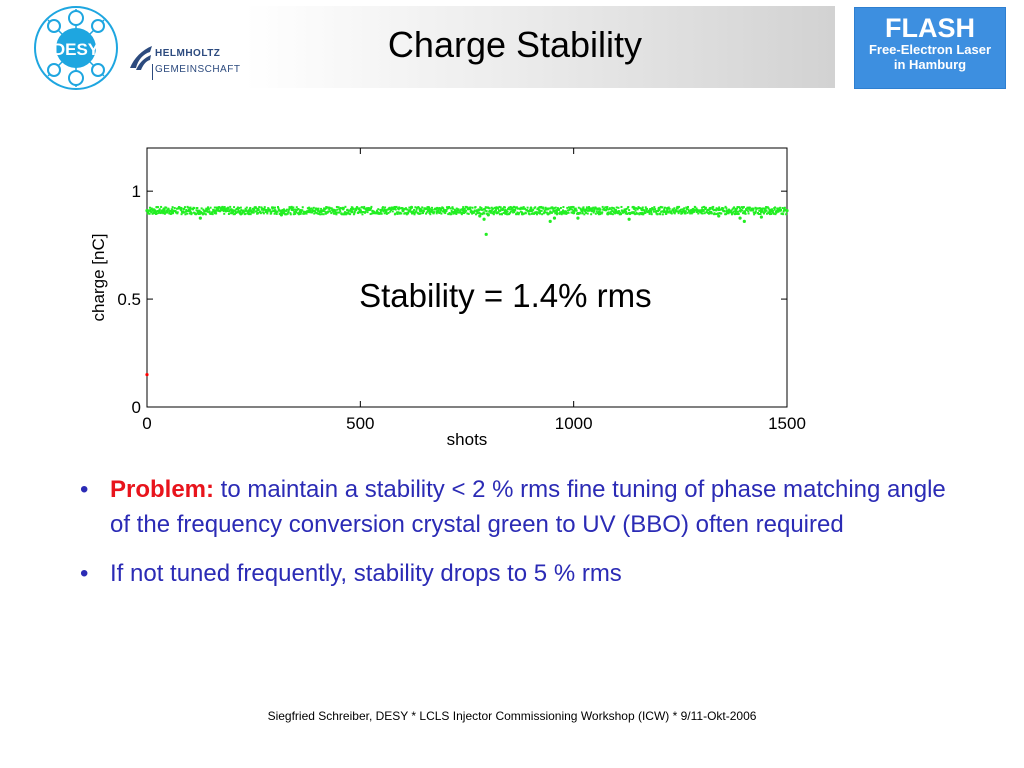  Describe the element at coordinates (360, 423) in the screenshot. I see `x-tick-label: 500` at that location.